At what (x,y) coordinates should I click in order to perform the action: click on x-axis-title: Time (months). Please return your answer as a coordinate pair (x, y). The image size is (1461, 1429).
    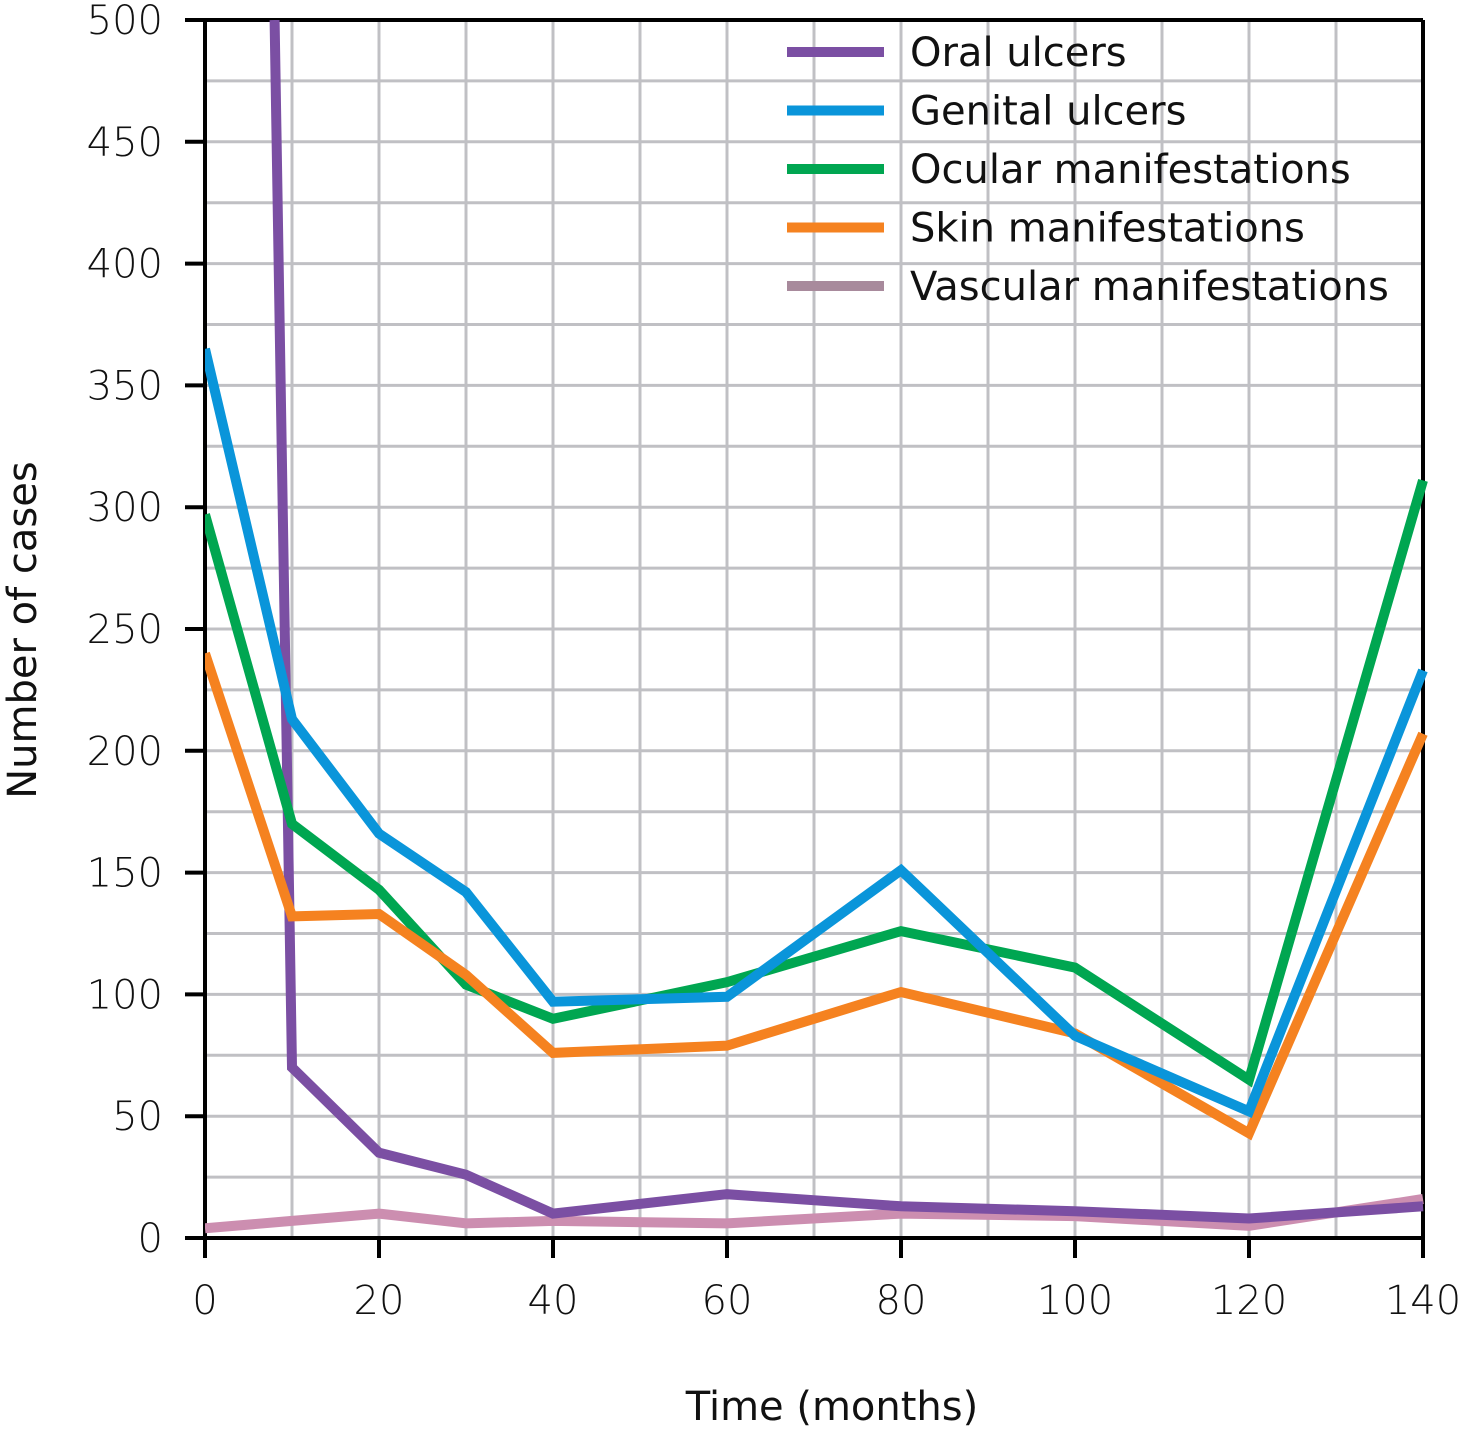
    Looking at the image, I should click on (831, 1406).